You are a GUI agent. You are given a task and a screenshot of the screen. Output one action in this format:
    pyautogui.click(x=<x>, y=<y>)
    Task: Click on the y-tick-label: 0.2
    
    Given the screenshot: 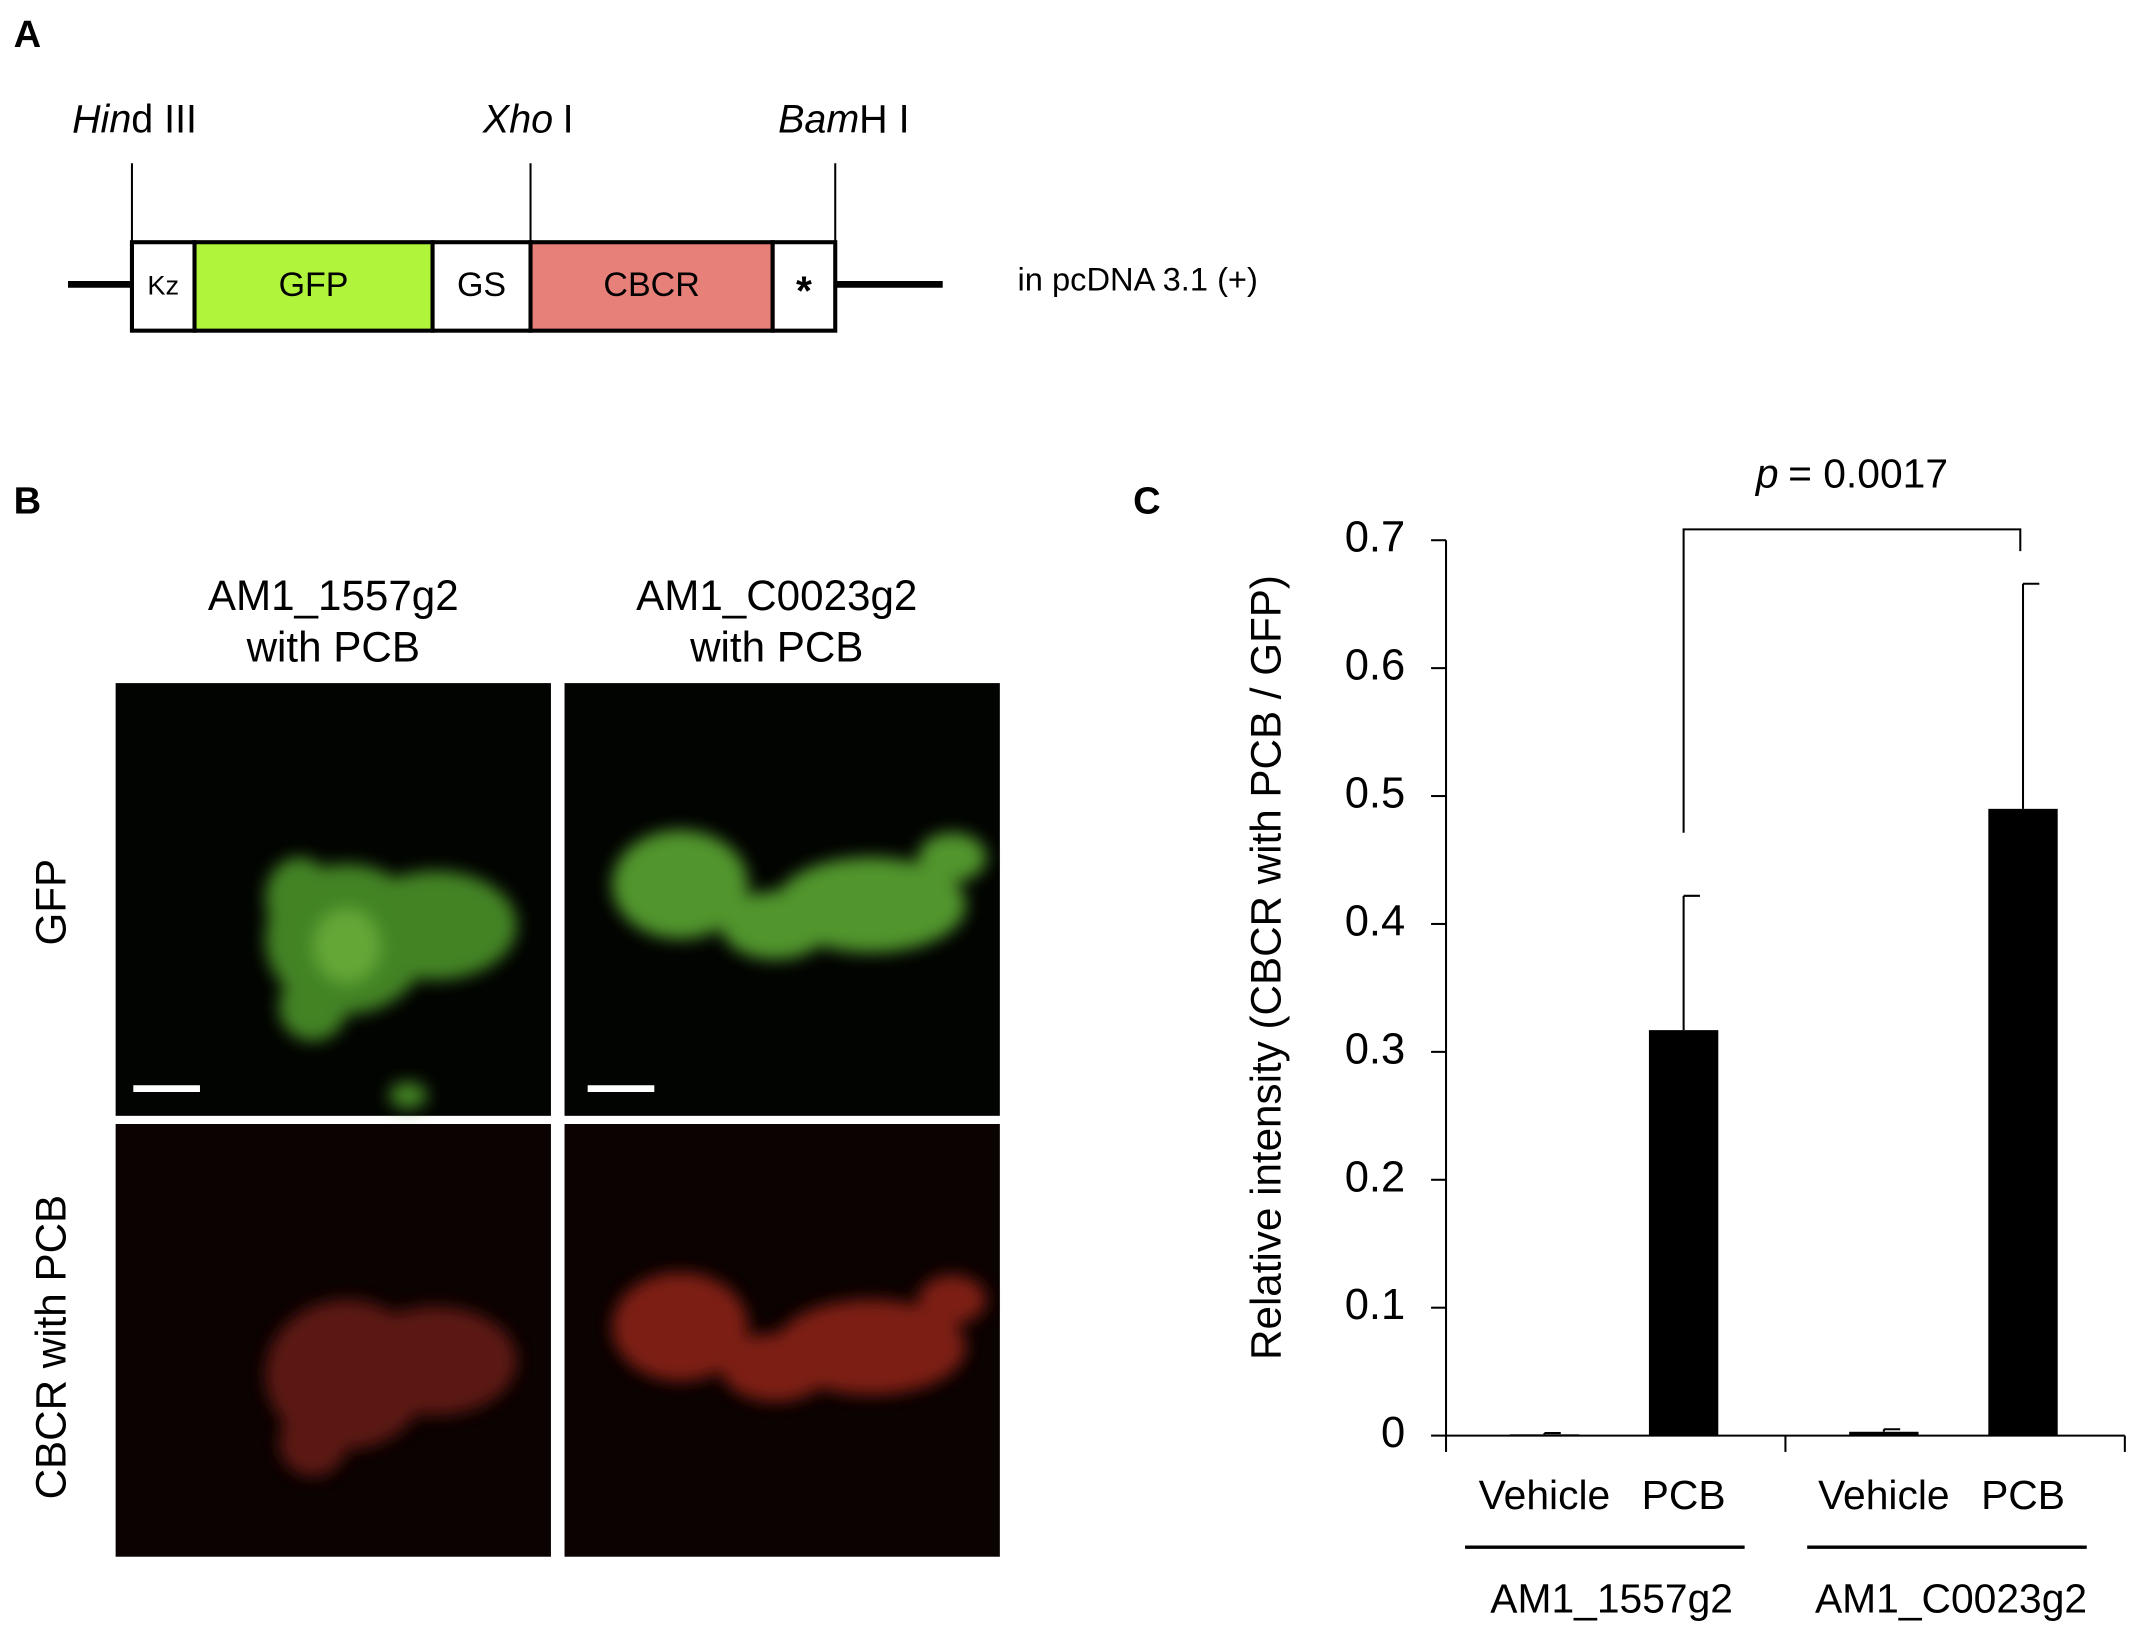 What is the action you would take?
    pyautogui.click(x=1375, y=1177)
    